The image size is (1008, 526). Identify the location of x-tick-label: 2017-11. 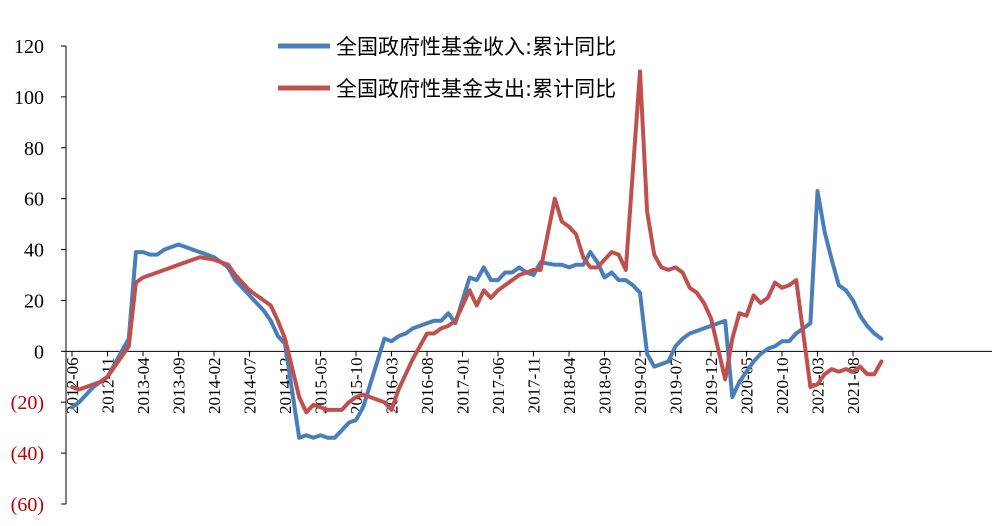
(534, 385).